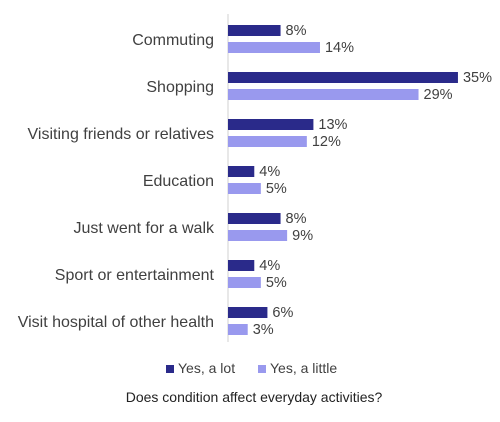  Describe the element at coordinates (241, 171) in the screenshot. I see `bar-education-yes-a-lot` at that location.